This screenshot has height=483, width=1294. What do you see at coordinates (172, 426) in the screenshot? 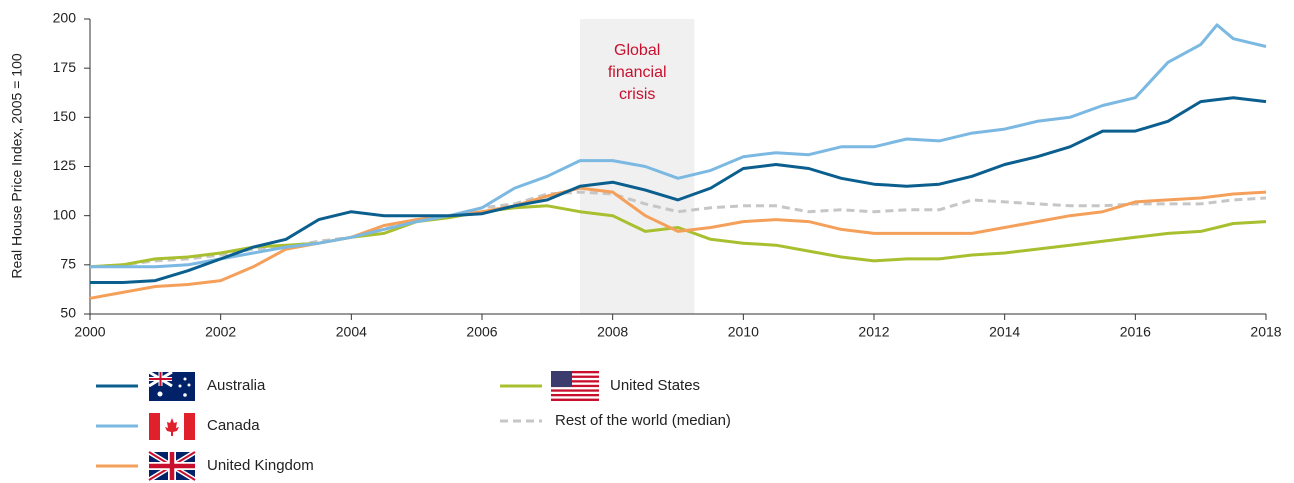
I see `flag-canada` at bounding box center [172, 426].